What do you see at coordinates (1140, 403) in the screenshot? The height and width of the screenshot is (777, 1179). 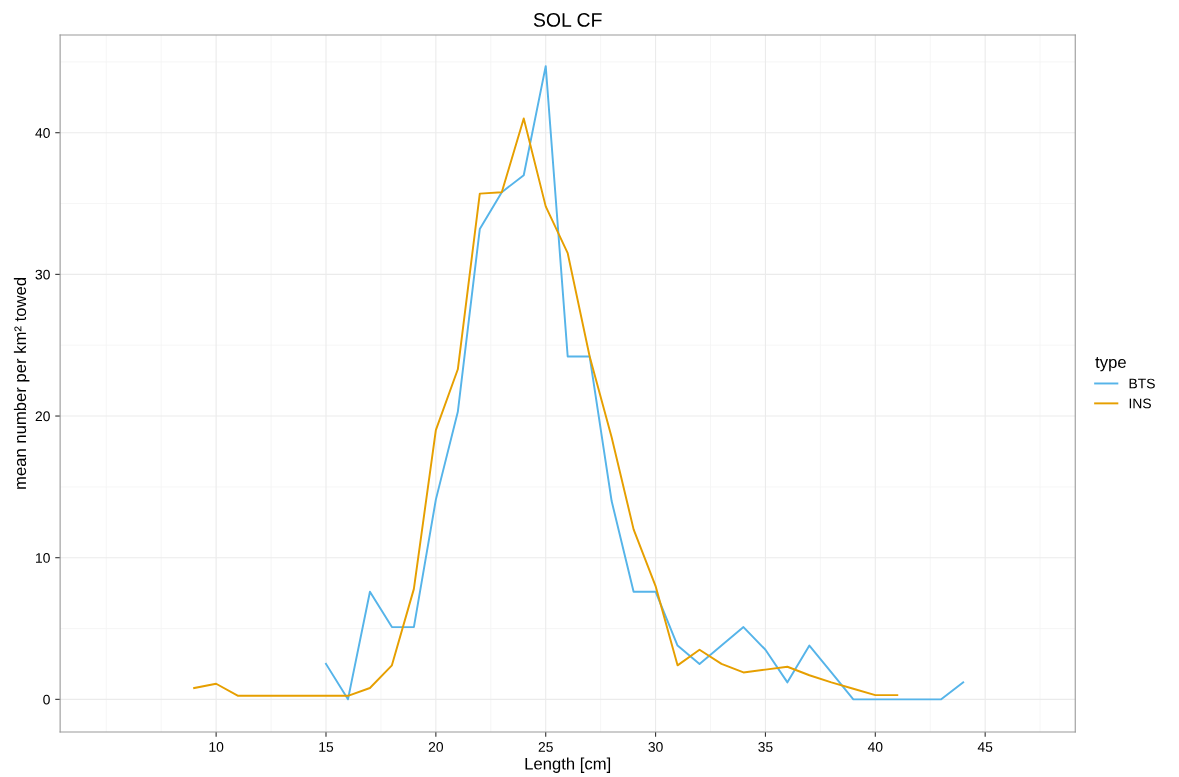 I see `legend-label: INS` at bounding box center [1140, 403].